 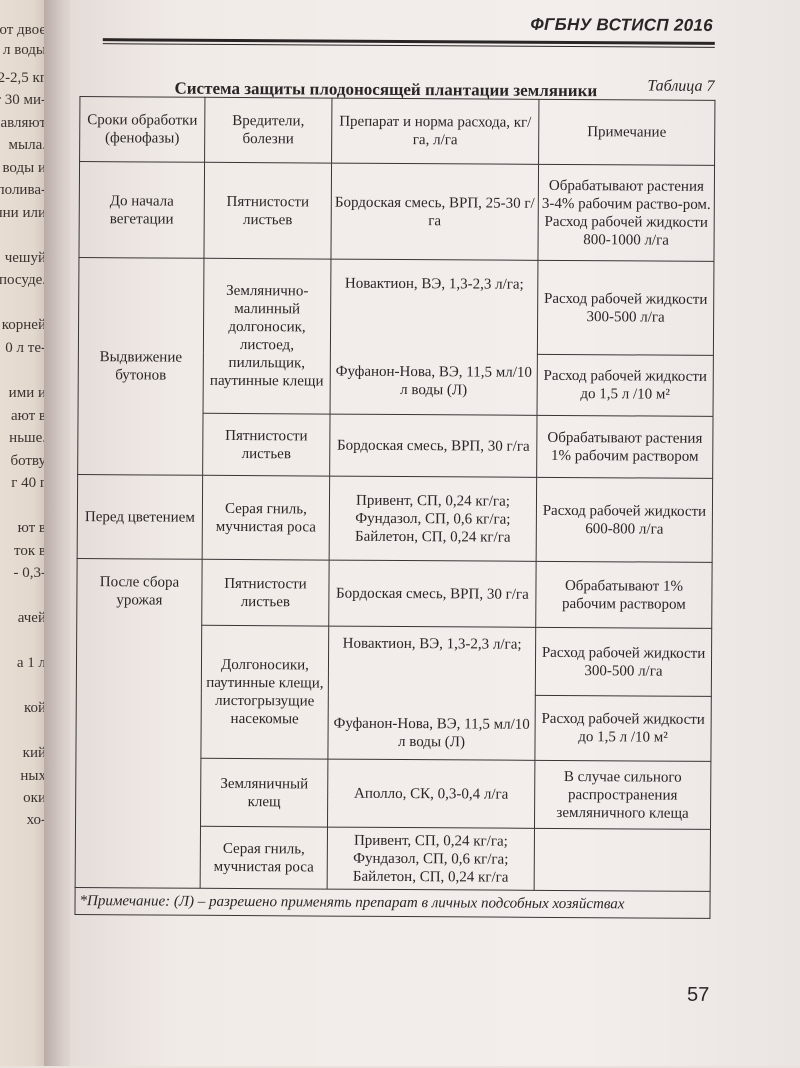 I want to click on left-page-text-fragment: корней, so click(x=23, y=325).